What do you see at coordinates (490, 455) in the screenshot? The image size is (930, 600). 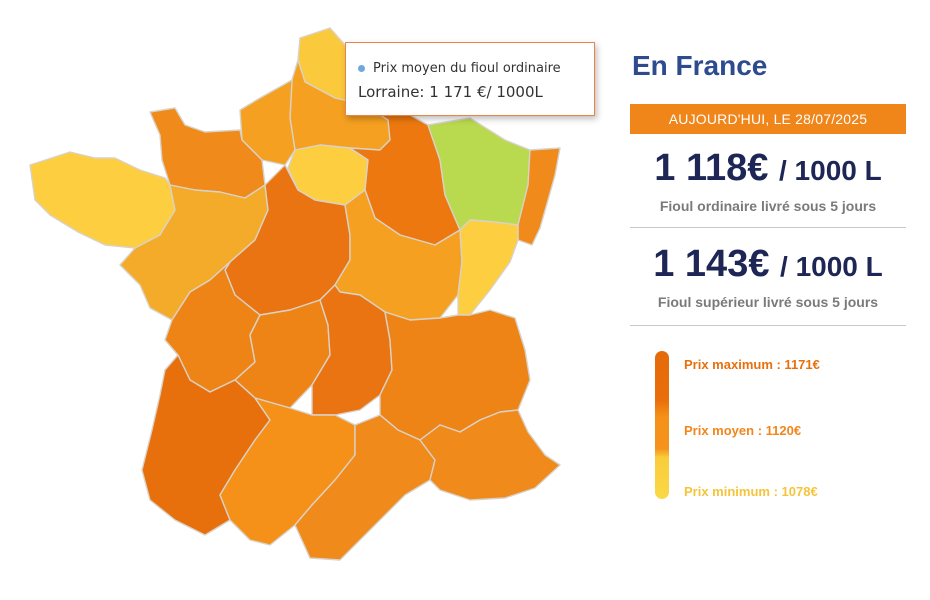 I see `region-paca` at bounding box center [490, 455].